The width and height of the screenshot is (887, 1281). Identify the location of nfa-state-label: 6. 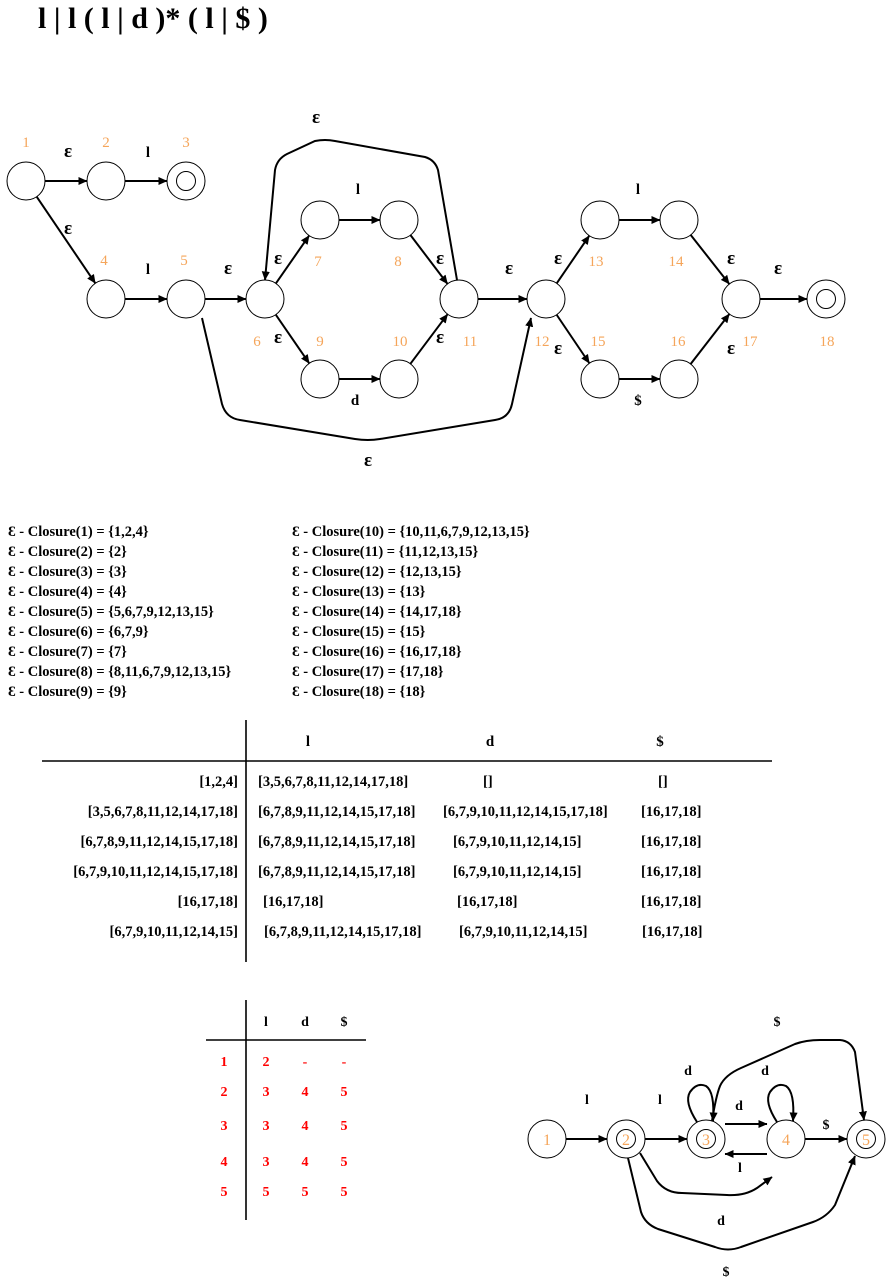
(257, 342).